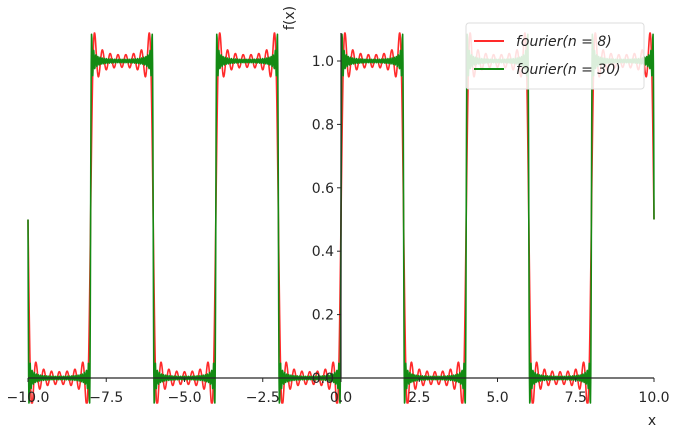 The image size is (673, 436). Describe the element at coordinates (419, 398) in the screenshot. I see `x-tick-label: 2.5` at that location.